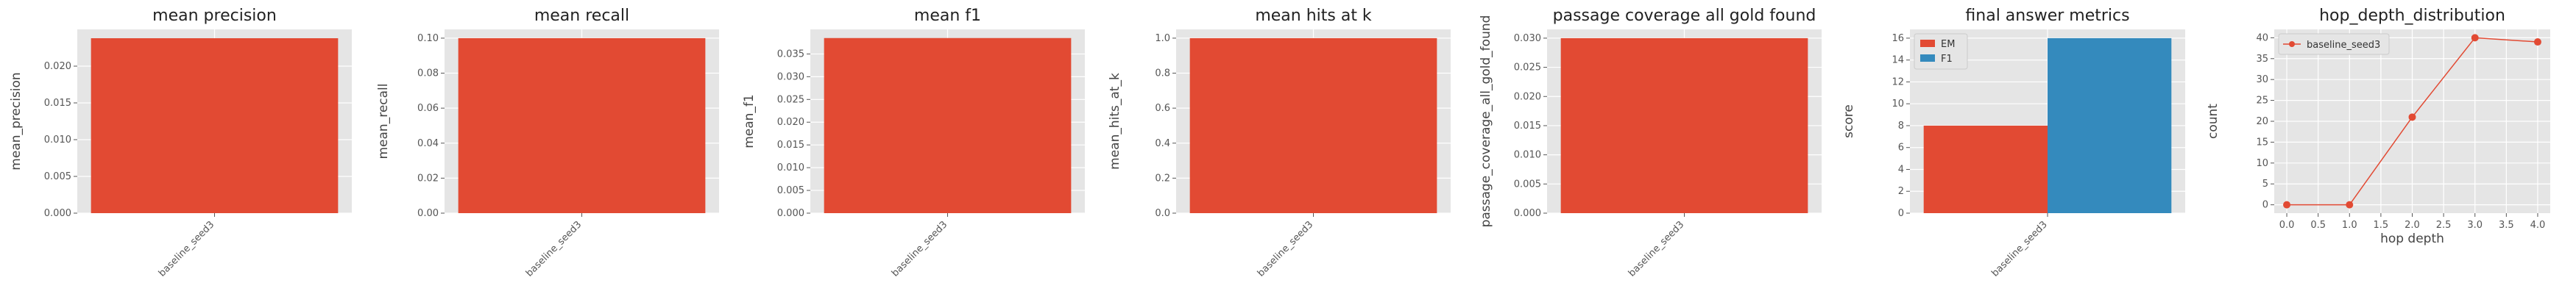 The image size is (2576, 294). Describe the element at coordinates (948, 16) in the screenshot. I see `subplot-title: mean f1` at that location.